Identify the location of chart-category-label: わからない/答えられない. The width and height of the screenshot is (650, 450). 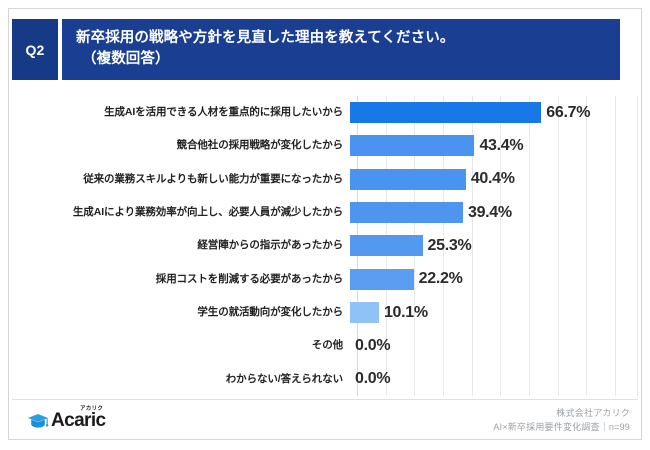
(284, 378).